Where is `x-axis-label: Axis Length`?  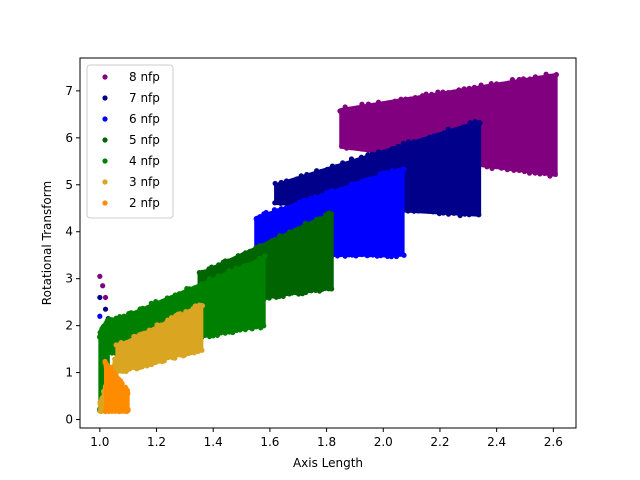
x-axis-label: Axis Length is located at coordinates (328, 463).